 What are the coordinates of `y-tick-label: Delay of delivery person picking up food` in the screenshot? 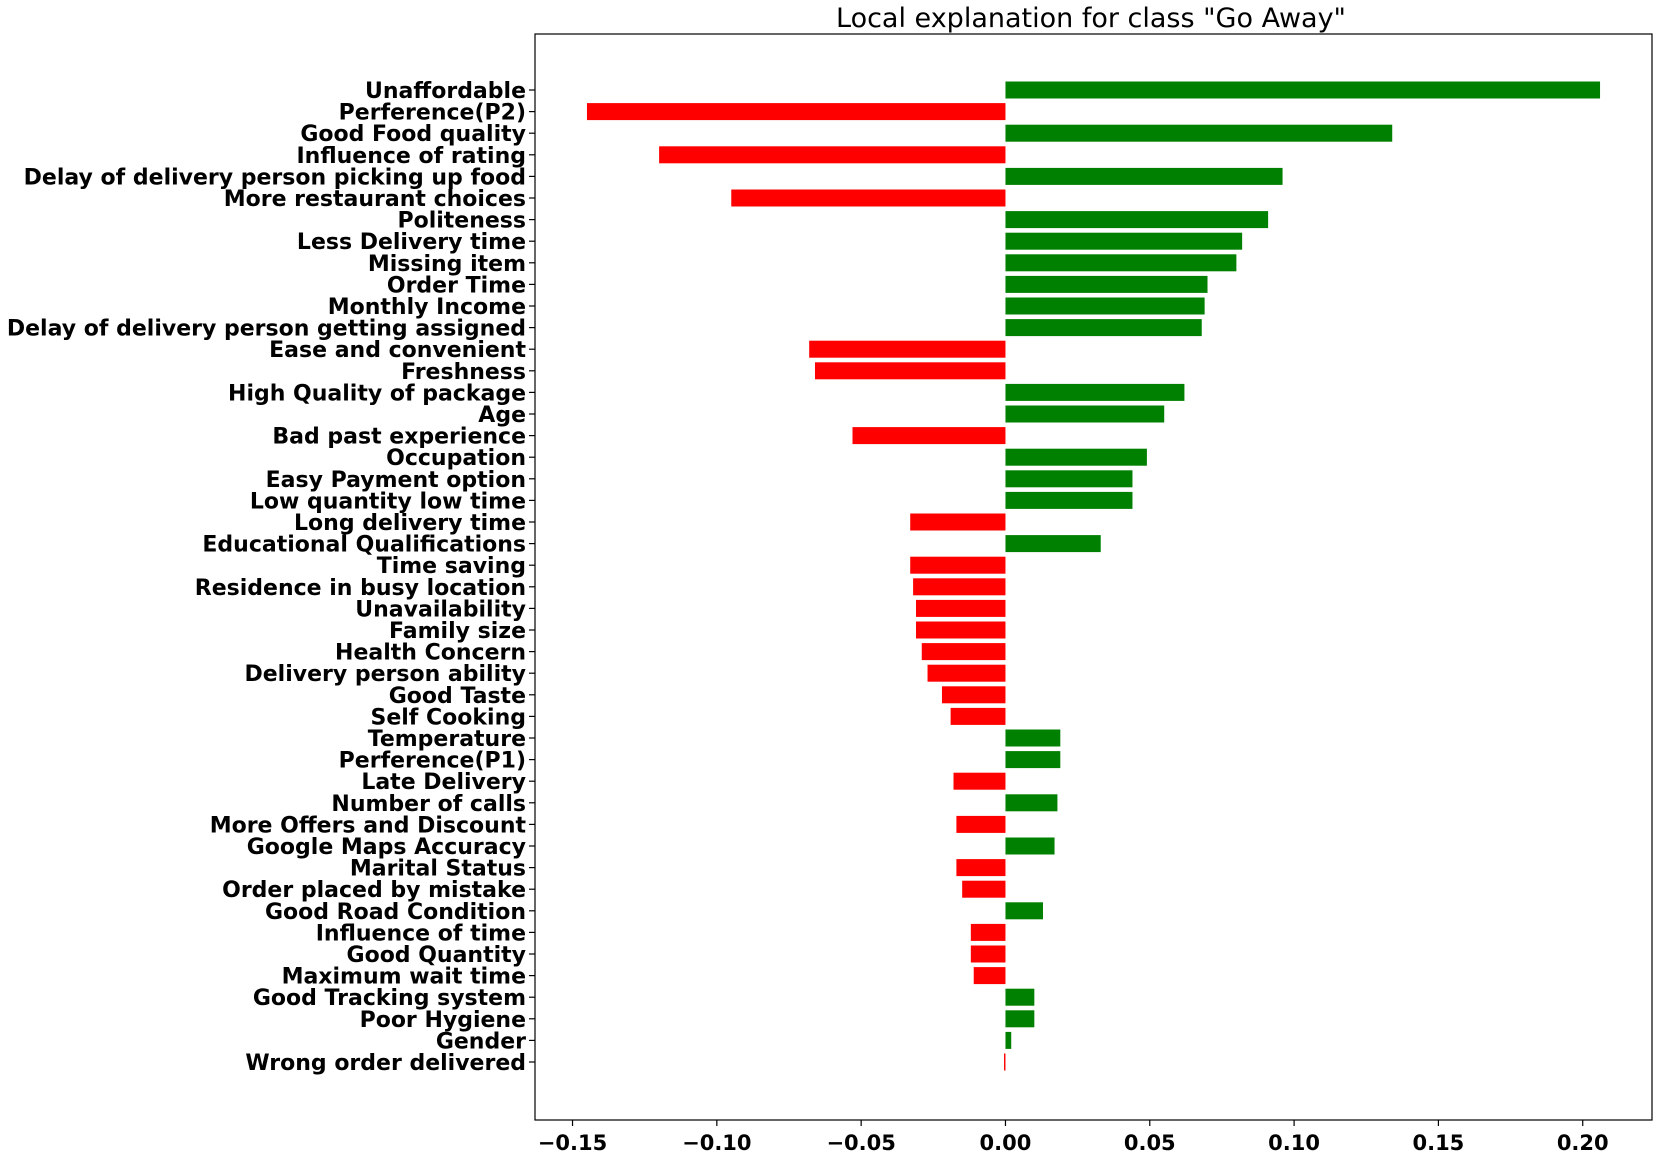 It's located at (275, 177).